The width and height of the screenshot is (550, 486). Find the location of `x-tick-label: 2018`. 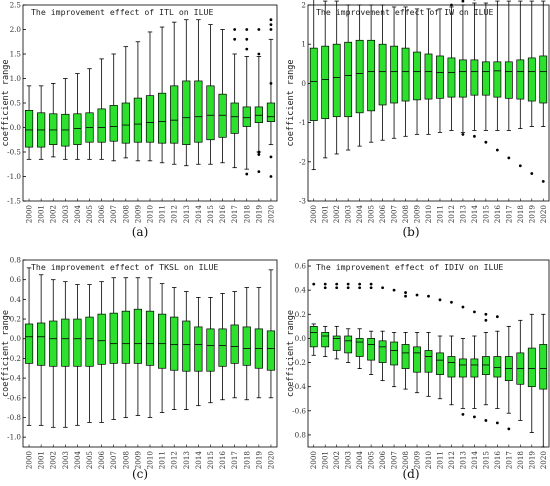

x-tick-label: 2018 is located at coordinates (246, 214).